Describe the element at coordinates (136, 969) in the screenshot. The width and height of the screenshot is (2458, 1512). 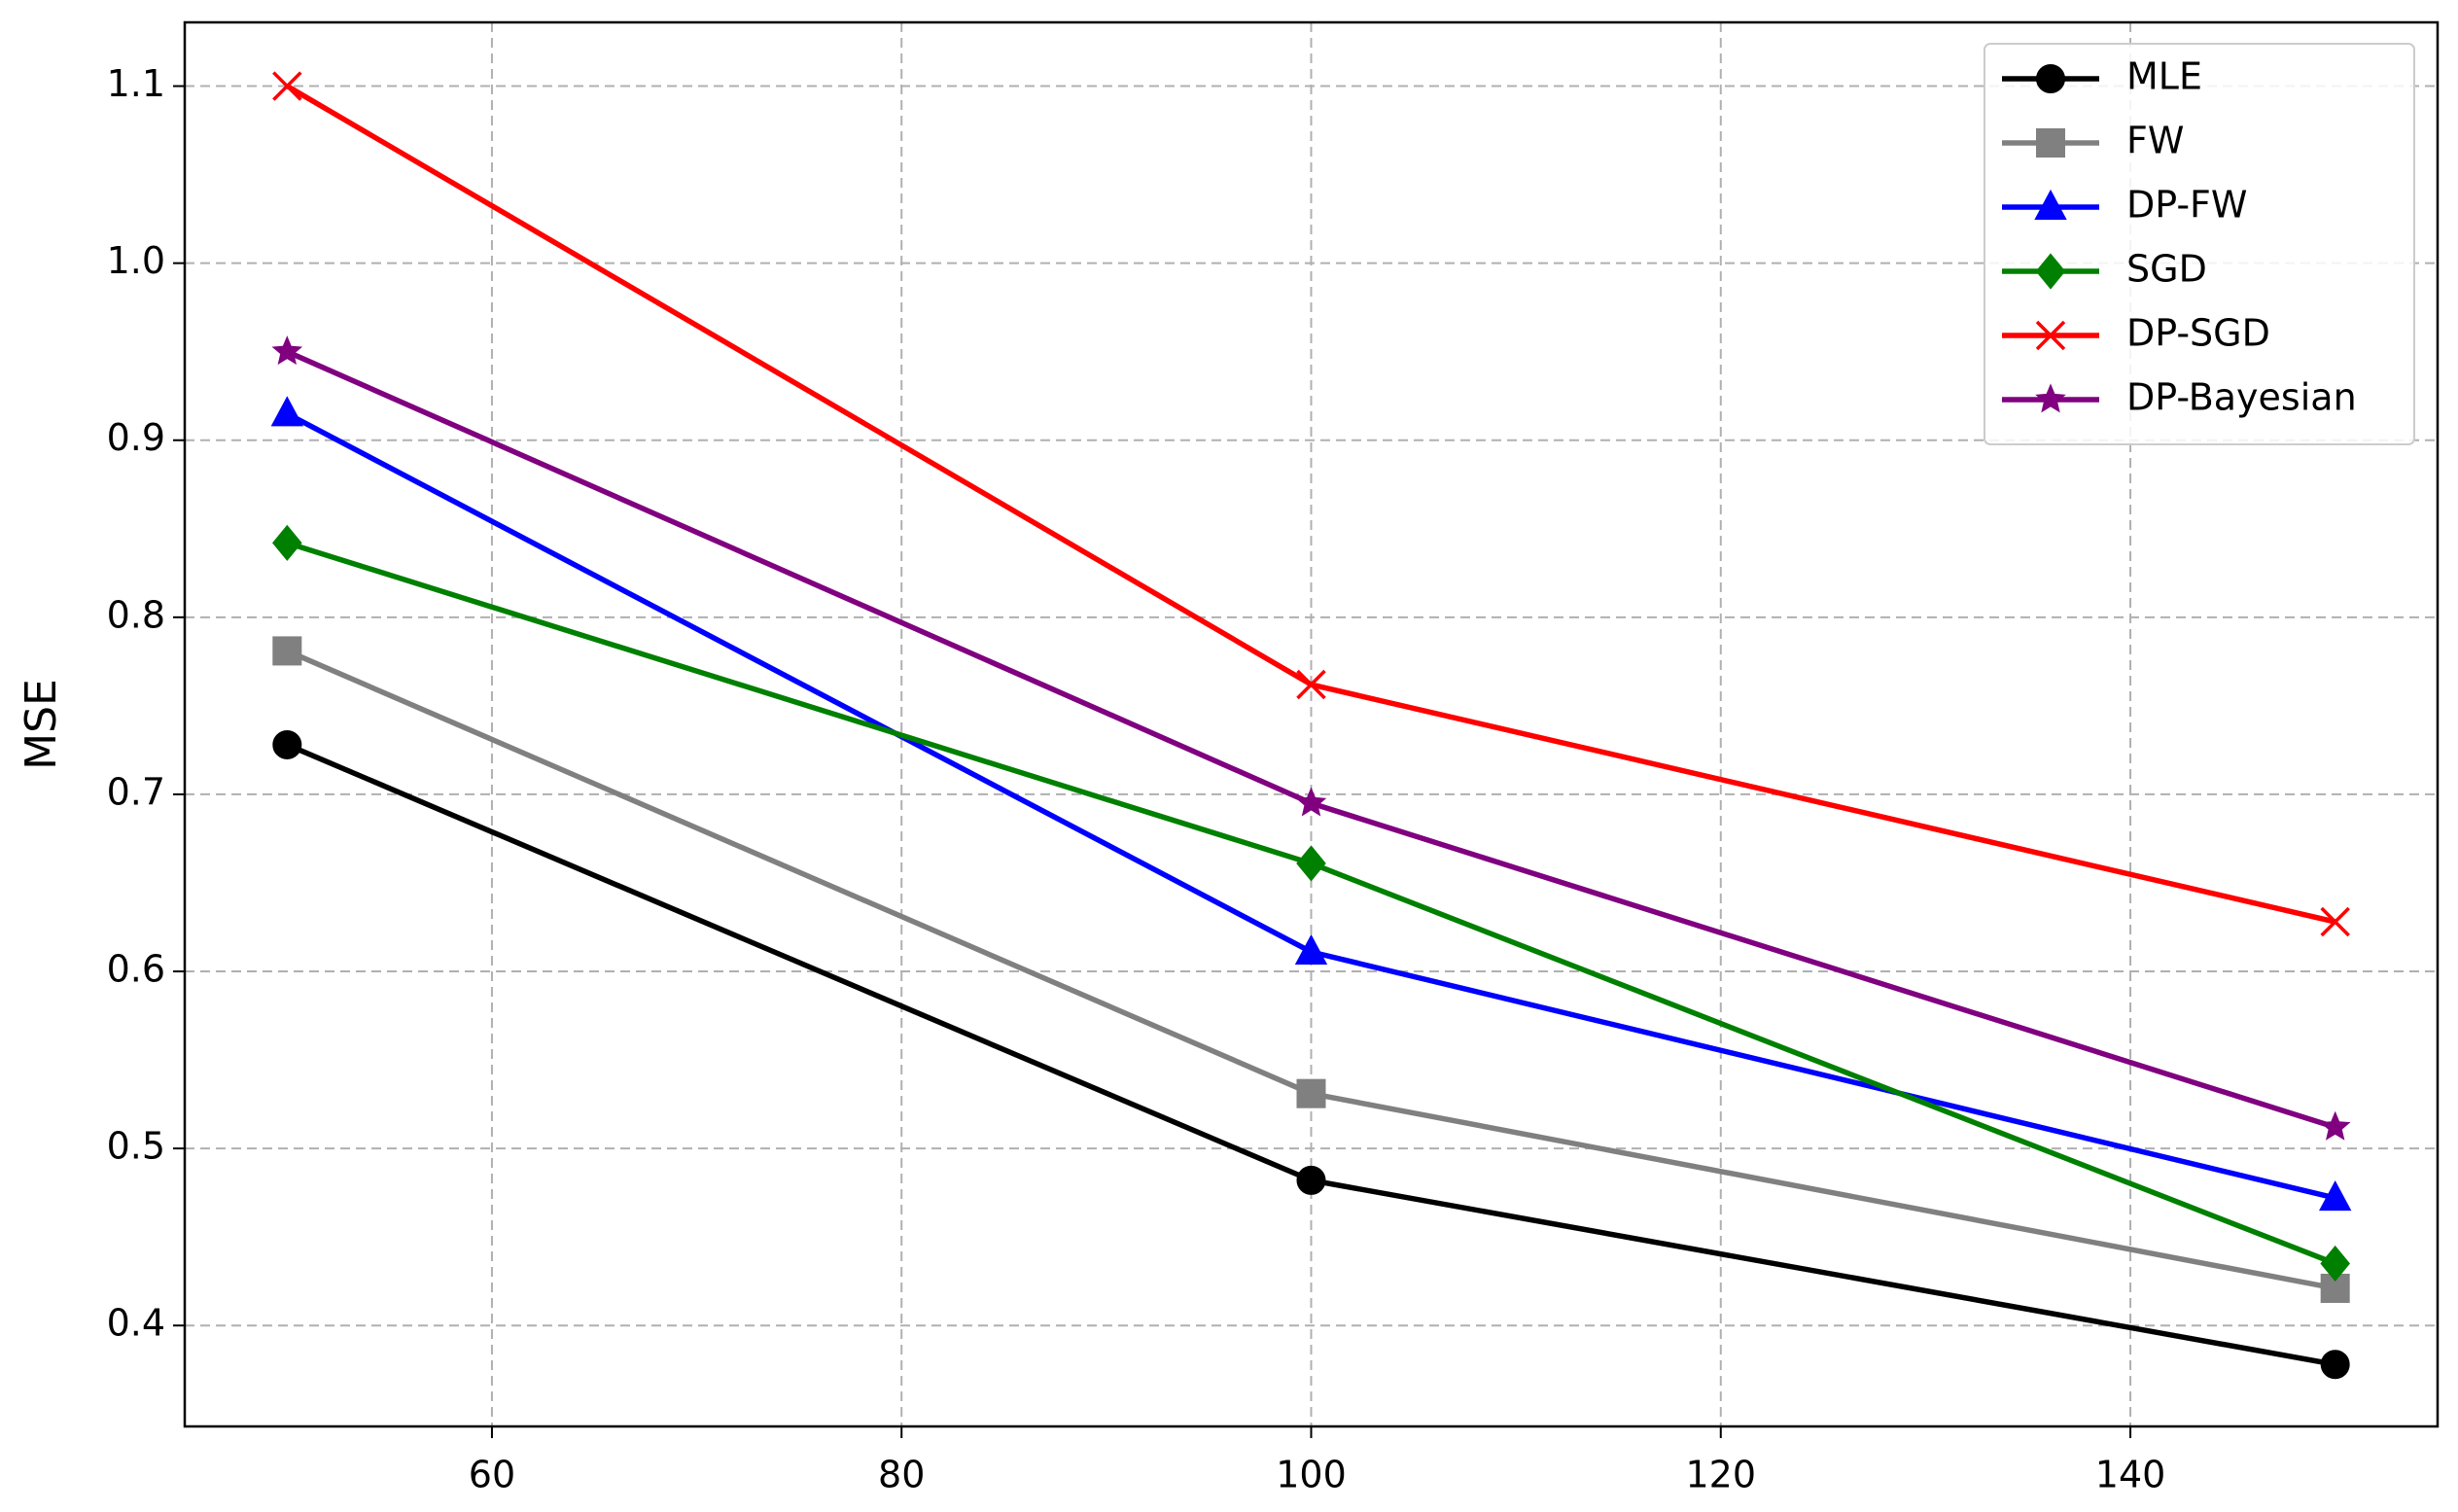
I see `y-tick-label: 0.6` at that location.